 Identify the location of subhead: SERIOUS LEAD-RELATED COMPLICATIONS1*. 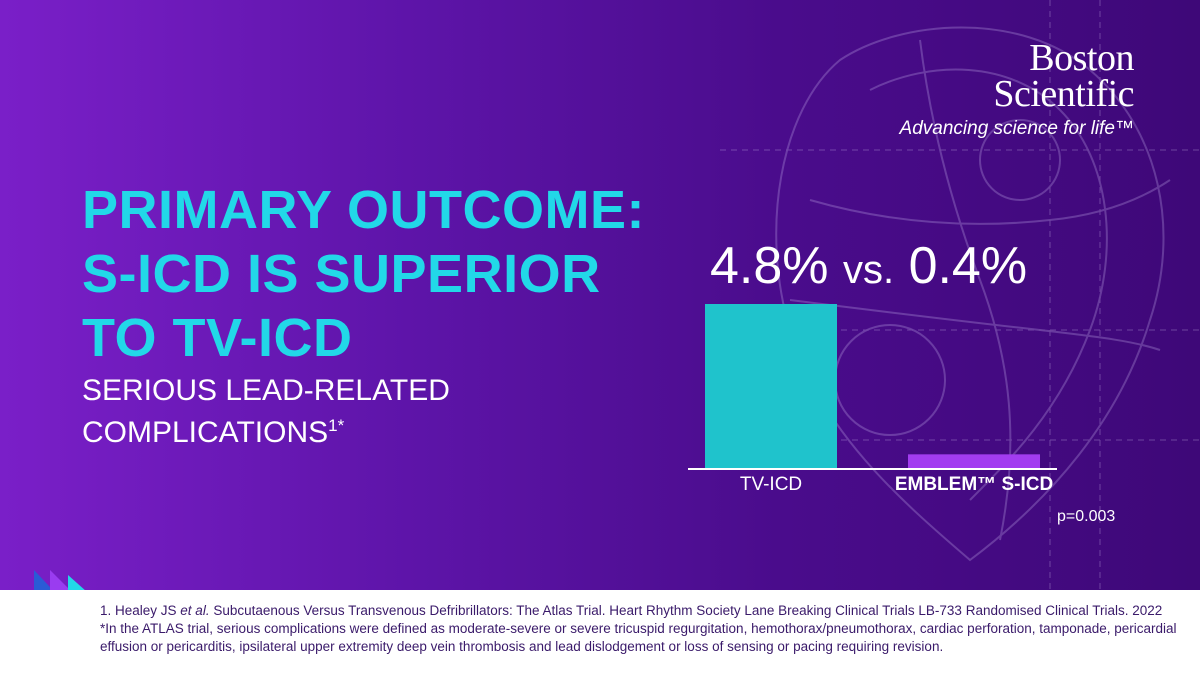
(266, 412).